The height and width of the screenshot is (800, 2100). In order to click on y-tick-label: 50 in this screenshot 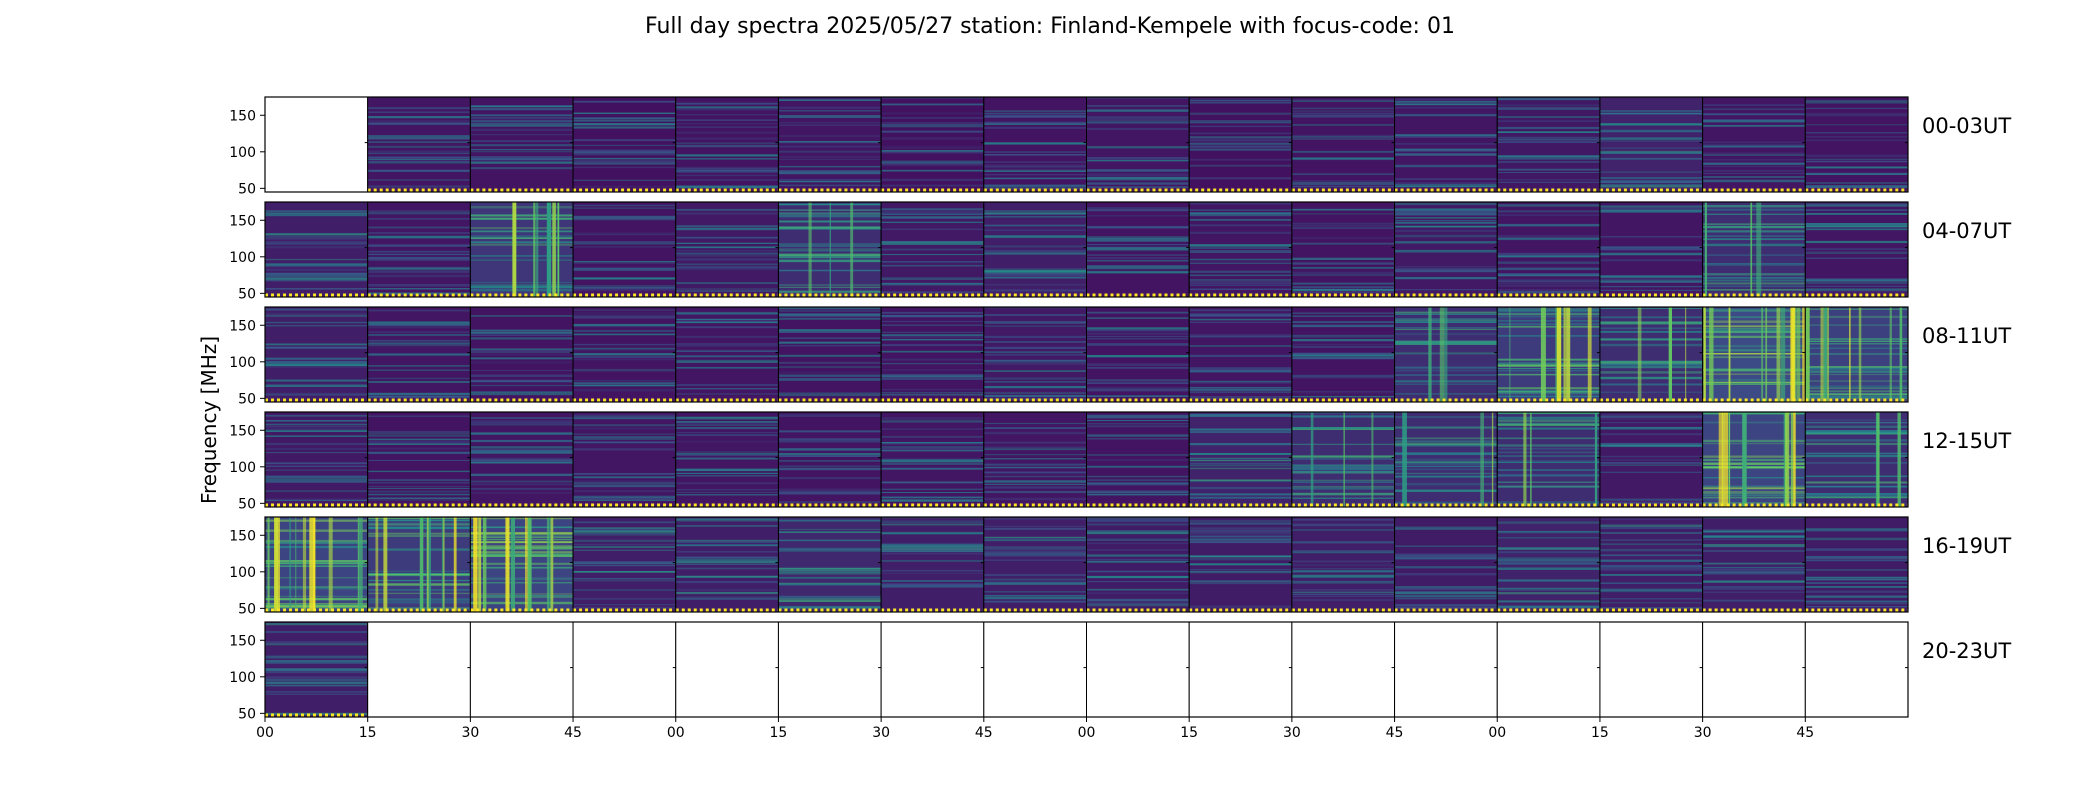, I will do `click(247, 189)`.